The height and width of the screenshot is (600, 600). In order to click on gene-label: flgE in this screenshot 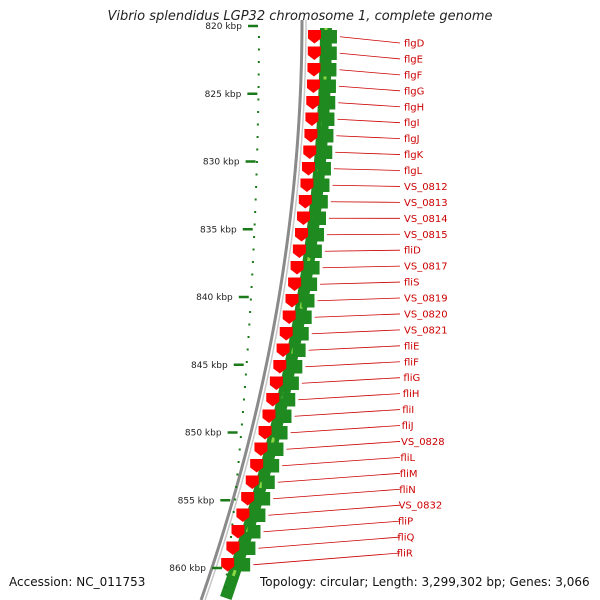, I will do `click(413, 59)`.